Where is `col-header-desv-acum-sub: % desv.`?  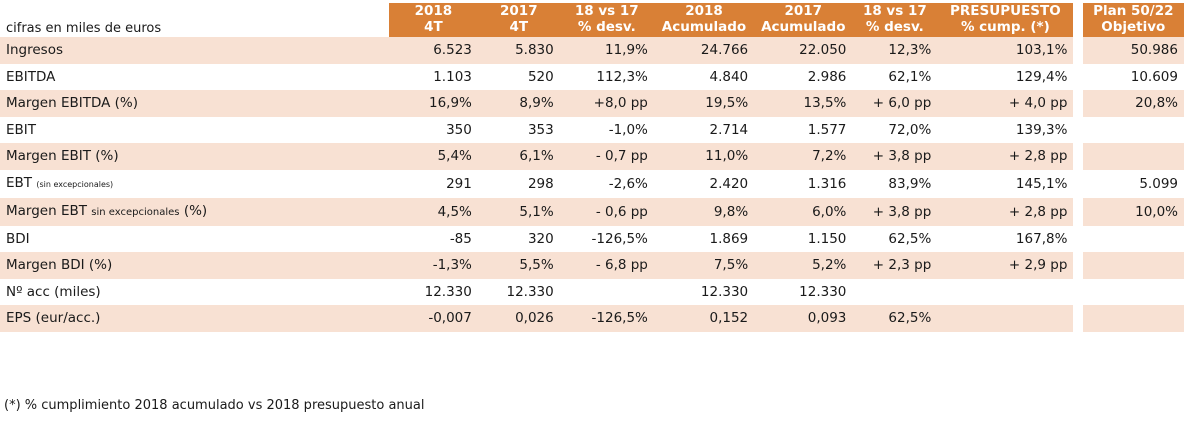 col-header-desv-acum-sub: % desv. is located at coordinates (895, 28).